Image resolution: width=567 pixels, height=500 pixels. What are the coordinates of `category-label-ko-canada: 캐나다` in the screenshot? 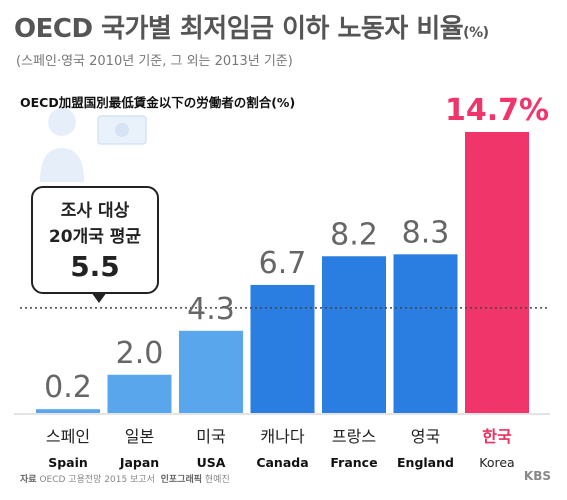 It's located at (282, 436).